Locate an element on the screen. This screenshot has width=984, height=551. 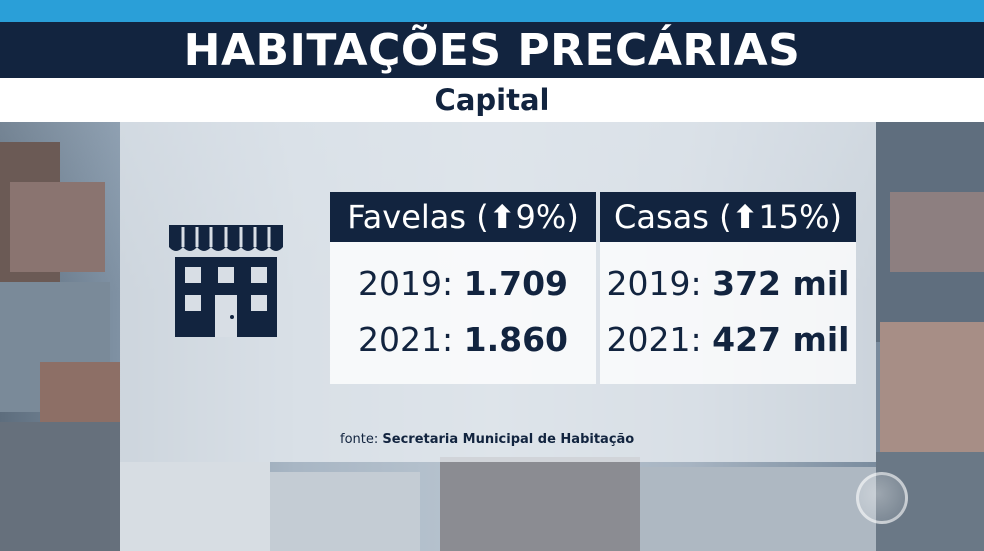
value: 372 mil is located at coordinates (781, 283).